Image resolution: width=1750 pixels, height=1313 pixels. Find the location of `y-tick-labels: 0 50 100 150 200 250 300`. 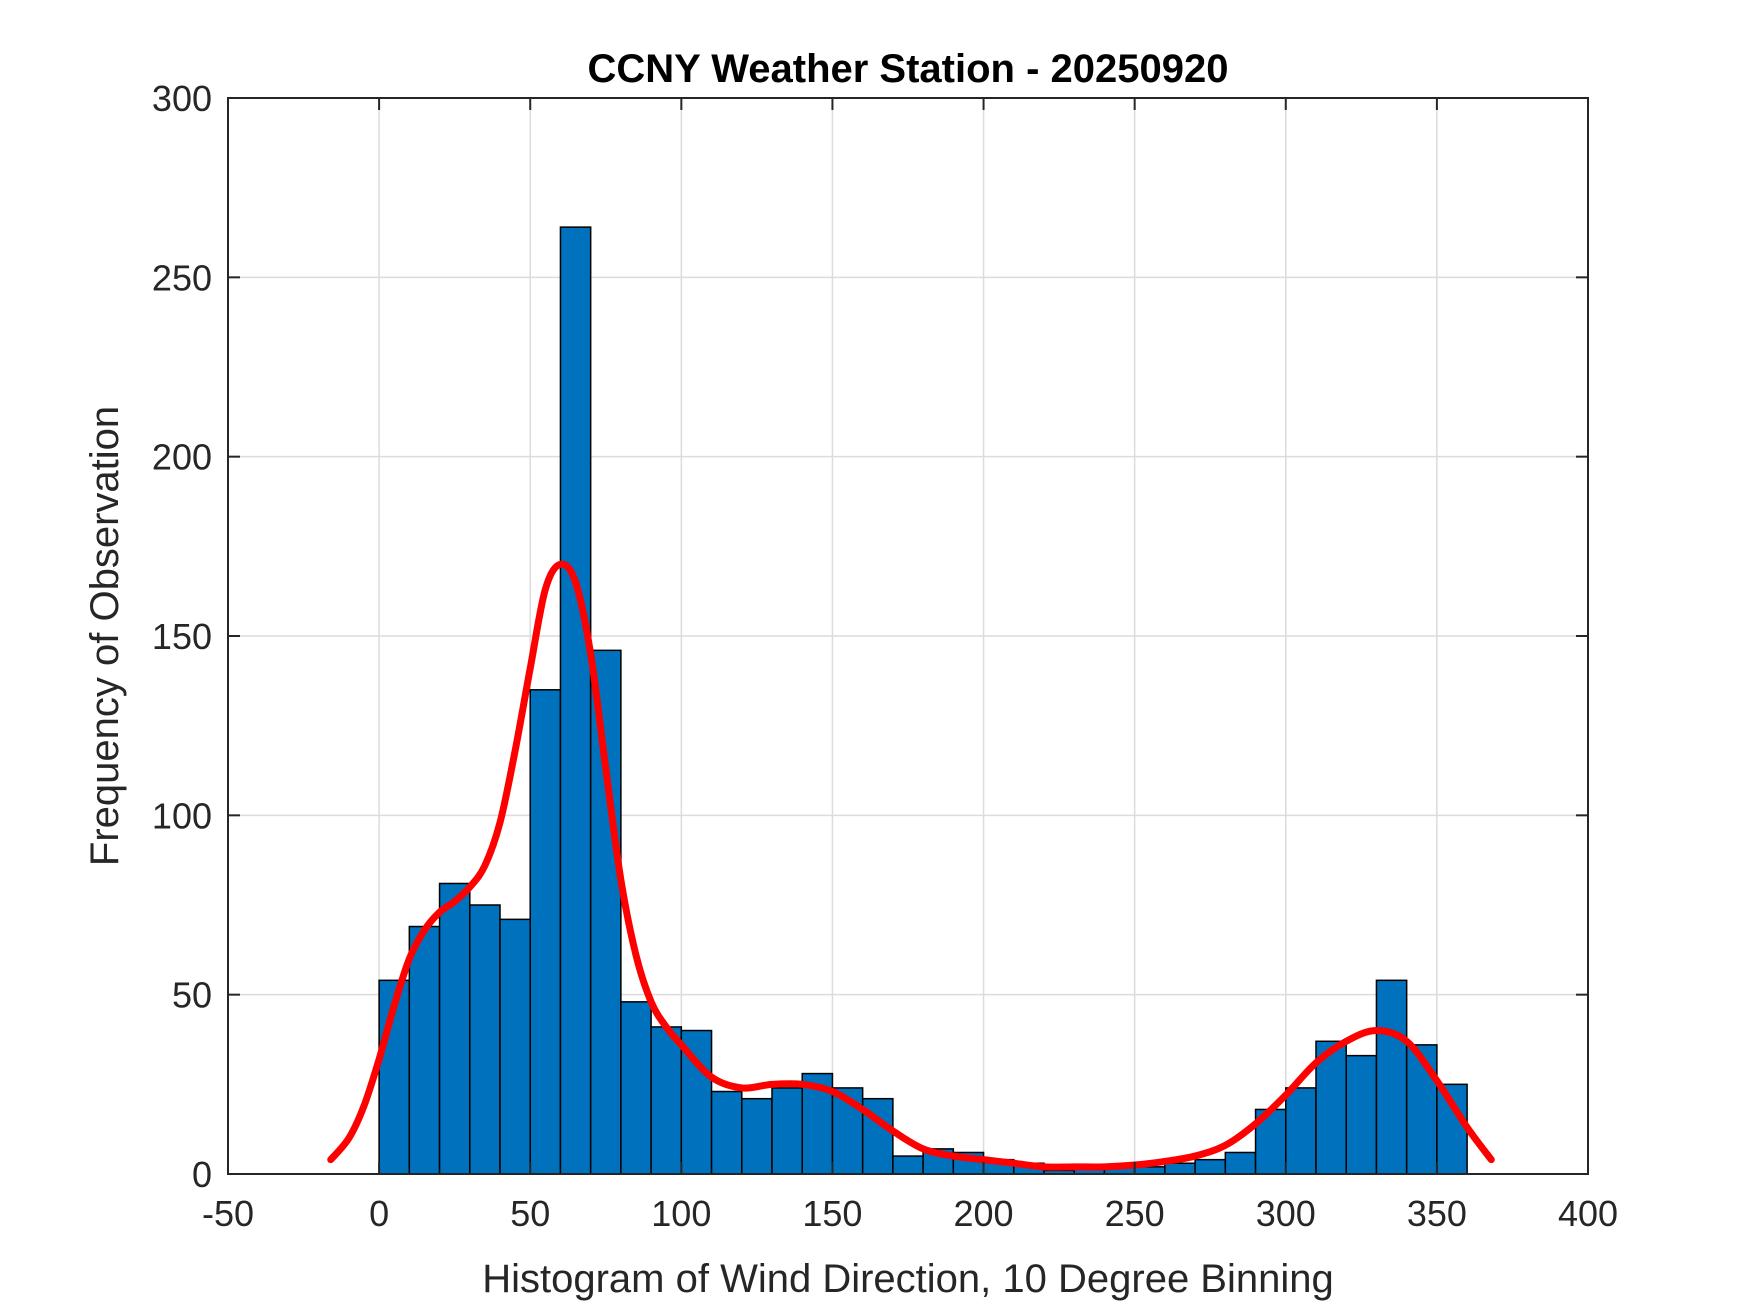

y-tick-labels: 0 50 100 150 200 250 300 is located at coordinates (182, 636).